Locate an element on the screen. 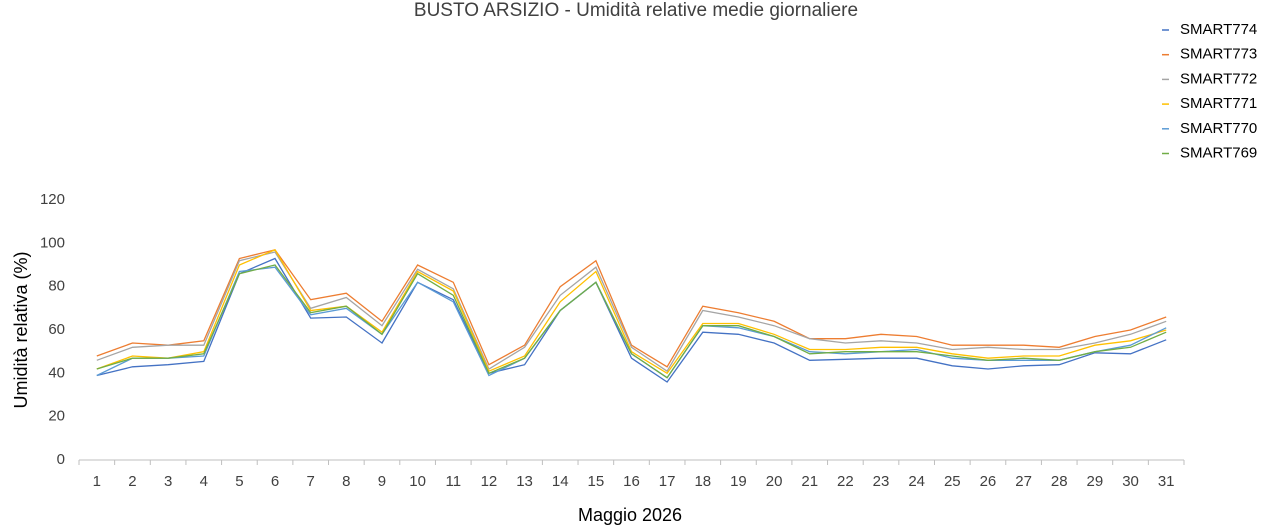 The height and width of the screenshot is (527, 1273). x-tick-label: 20 is located at coordinates (774, 481).